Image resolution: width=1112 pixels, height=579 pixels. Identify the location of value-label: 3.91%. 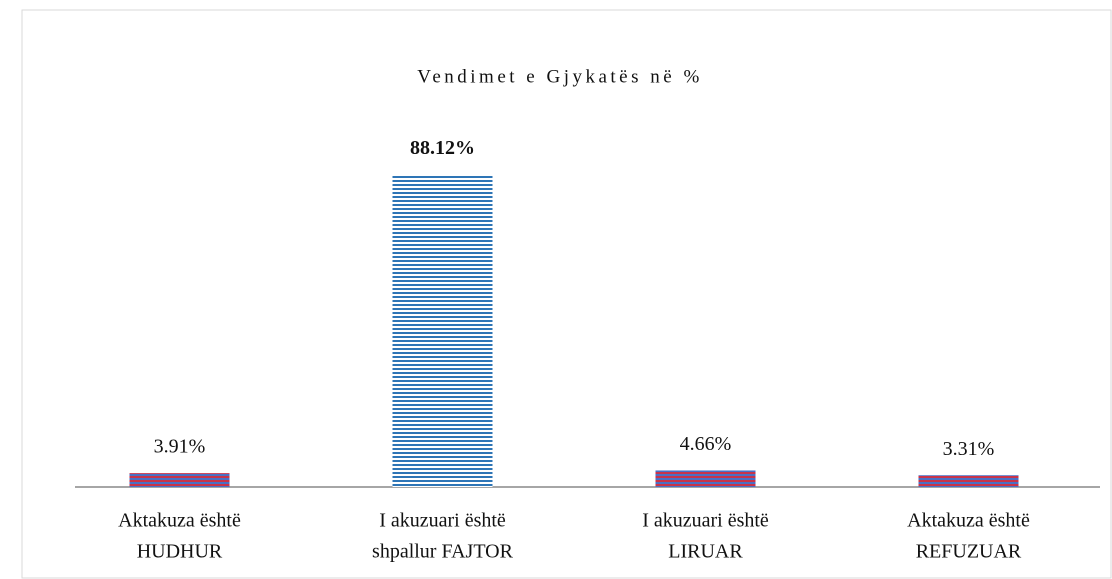
(180, 447).